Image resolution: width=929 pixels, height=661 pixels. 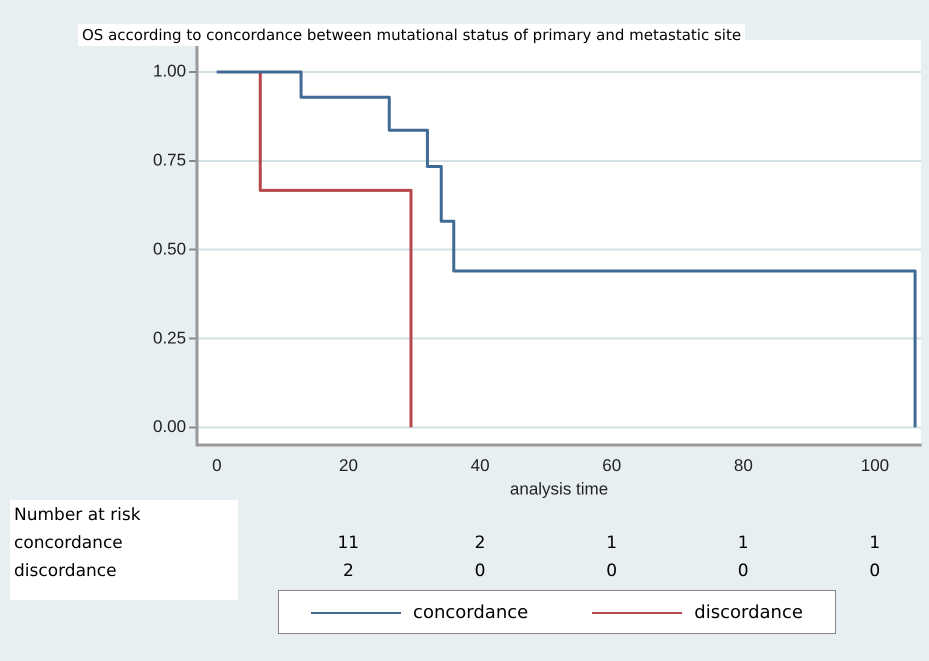 I want to click on text: concordance, so click(x=68, y=543).